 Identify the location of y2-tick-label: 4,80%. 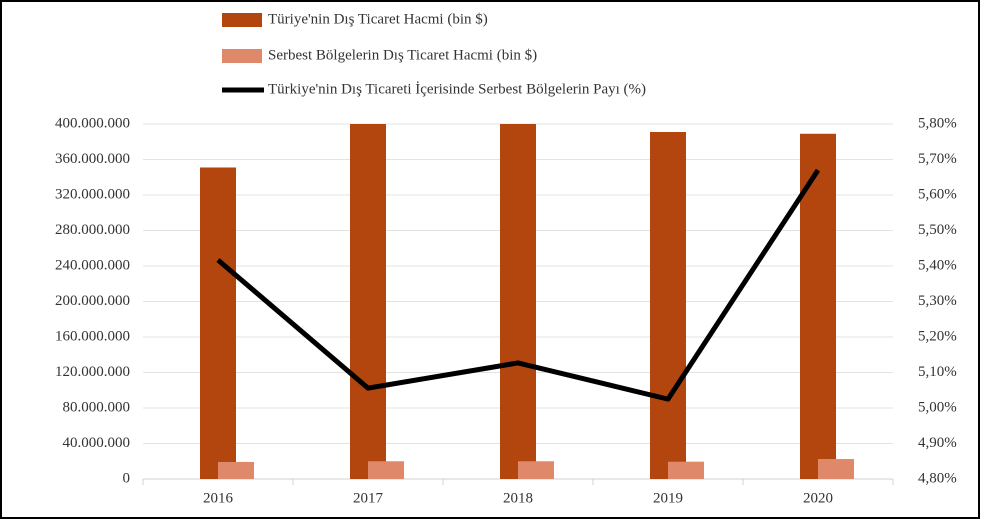
(937, 478).